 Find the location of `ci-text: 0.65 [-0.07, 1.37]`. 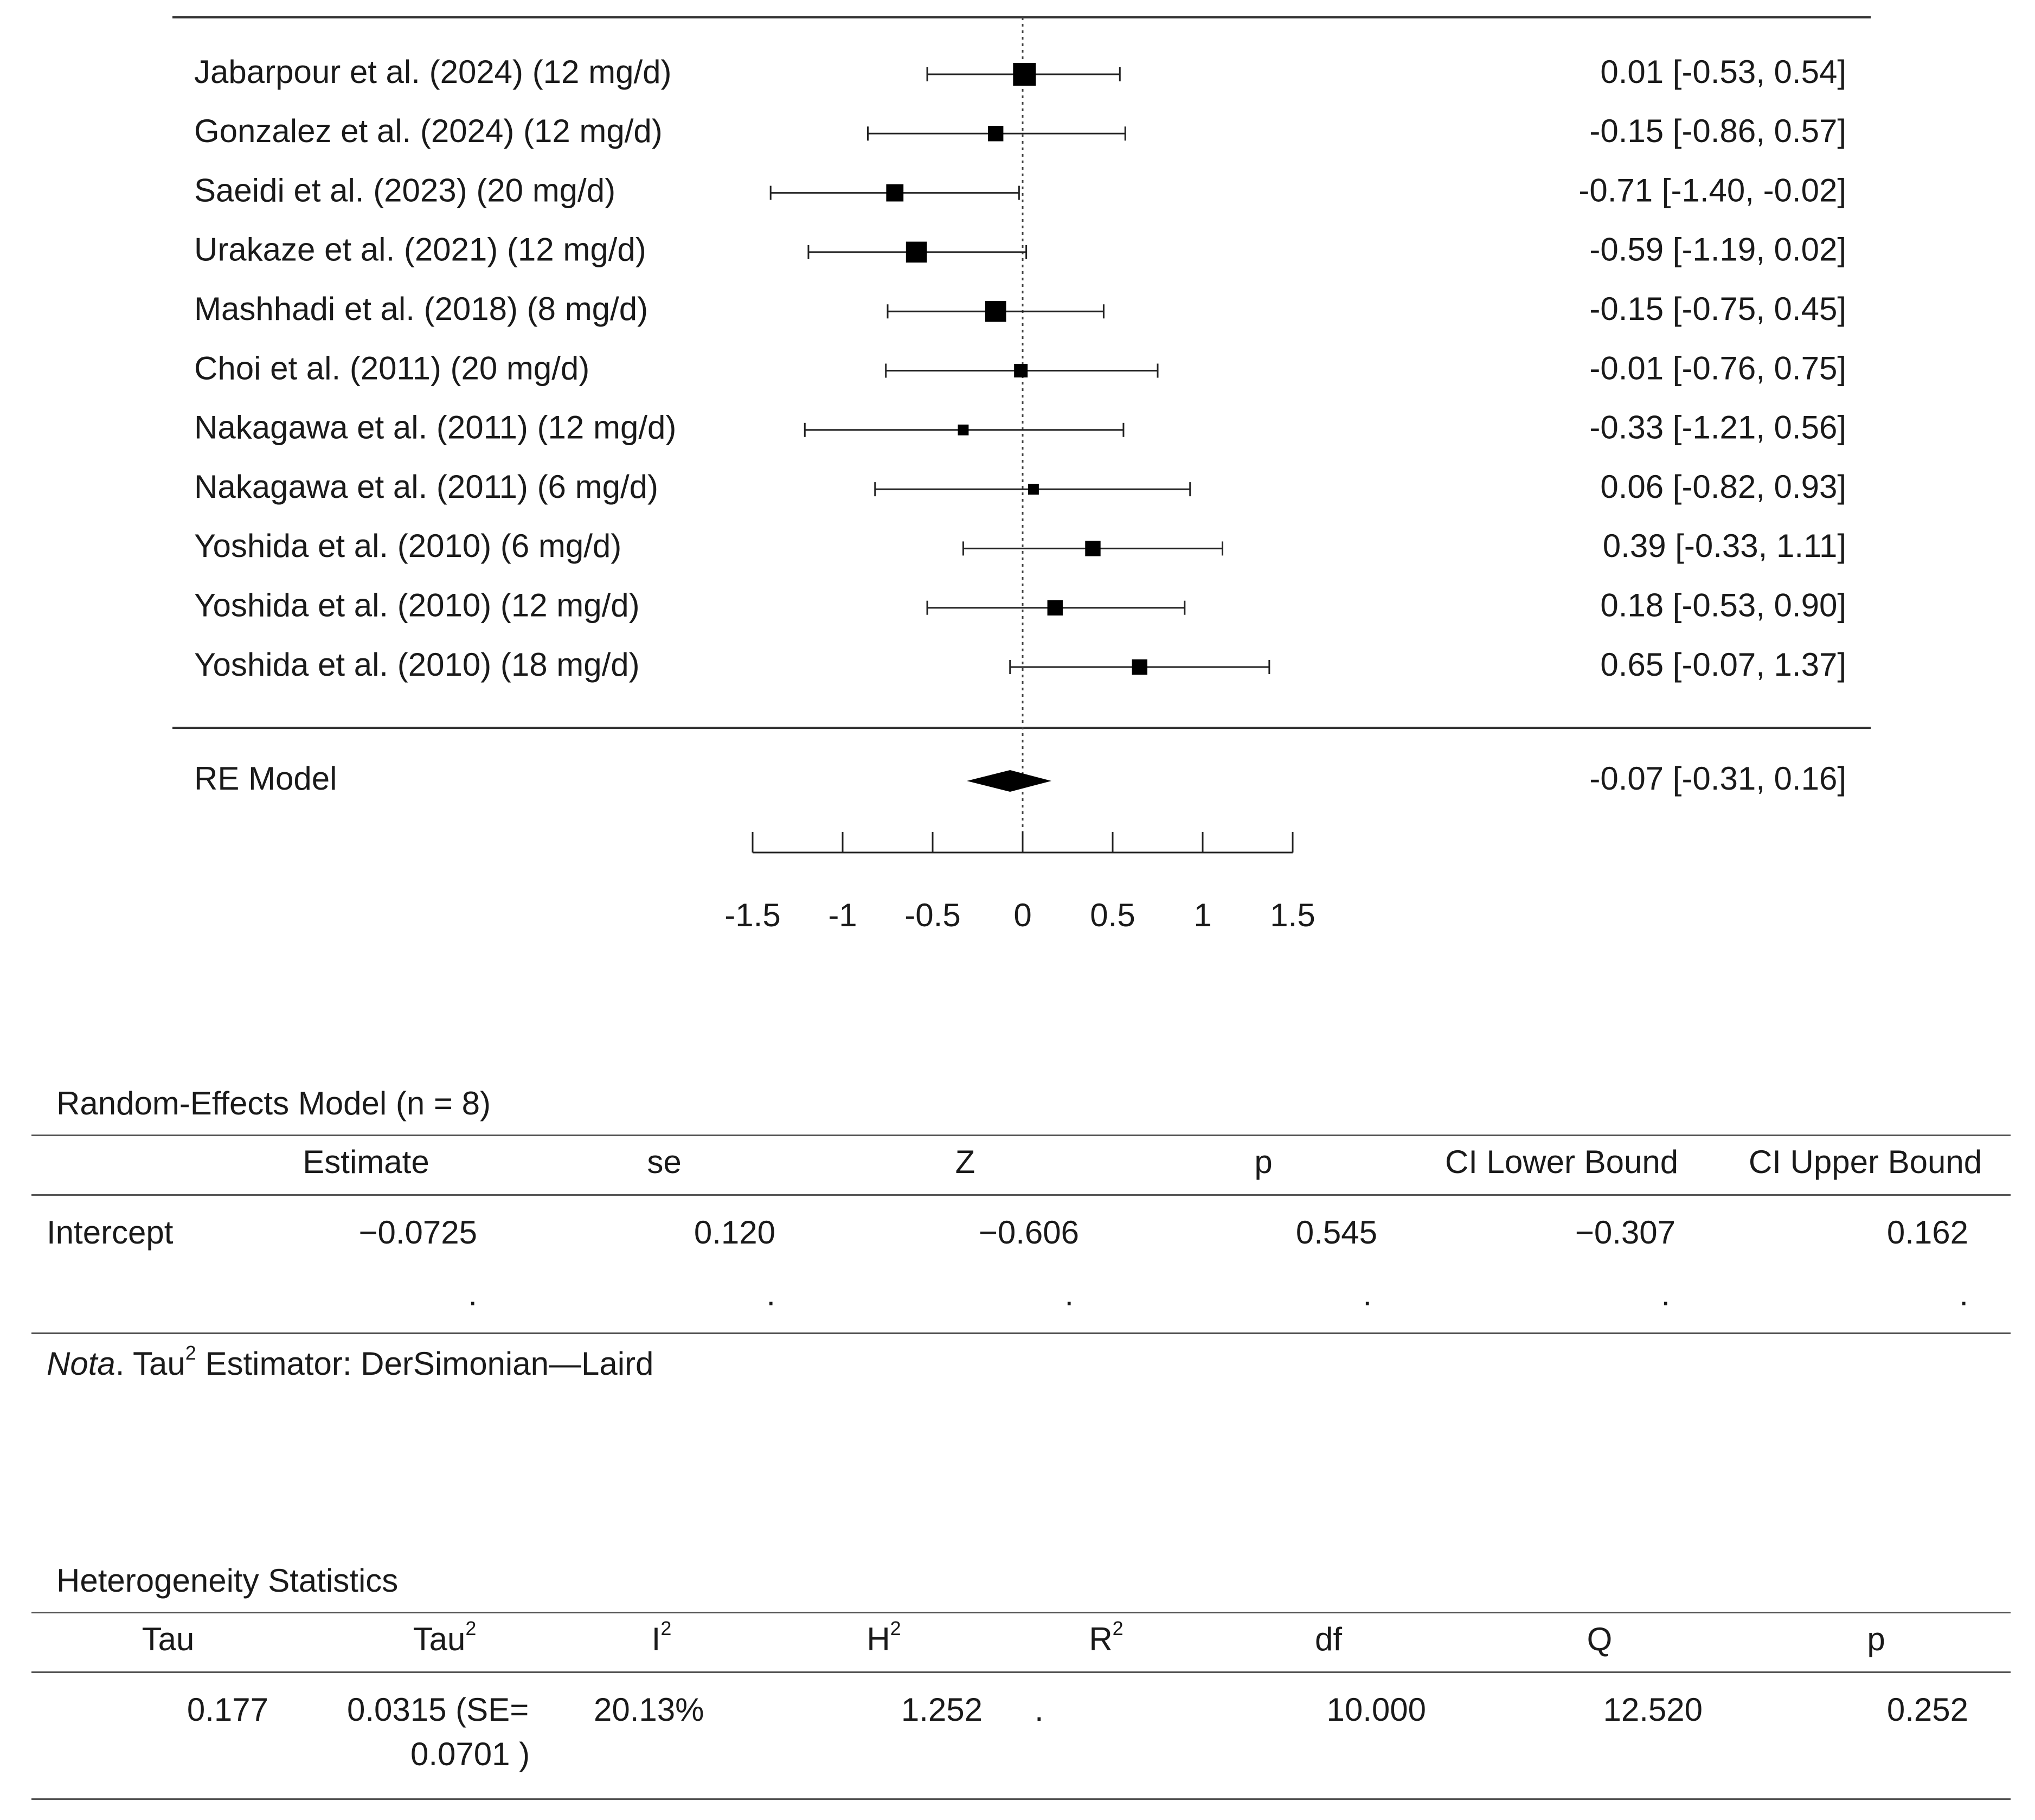

ci-text: 0.65 [-0.07, 1.37] is located at coordinates (1723, 665).